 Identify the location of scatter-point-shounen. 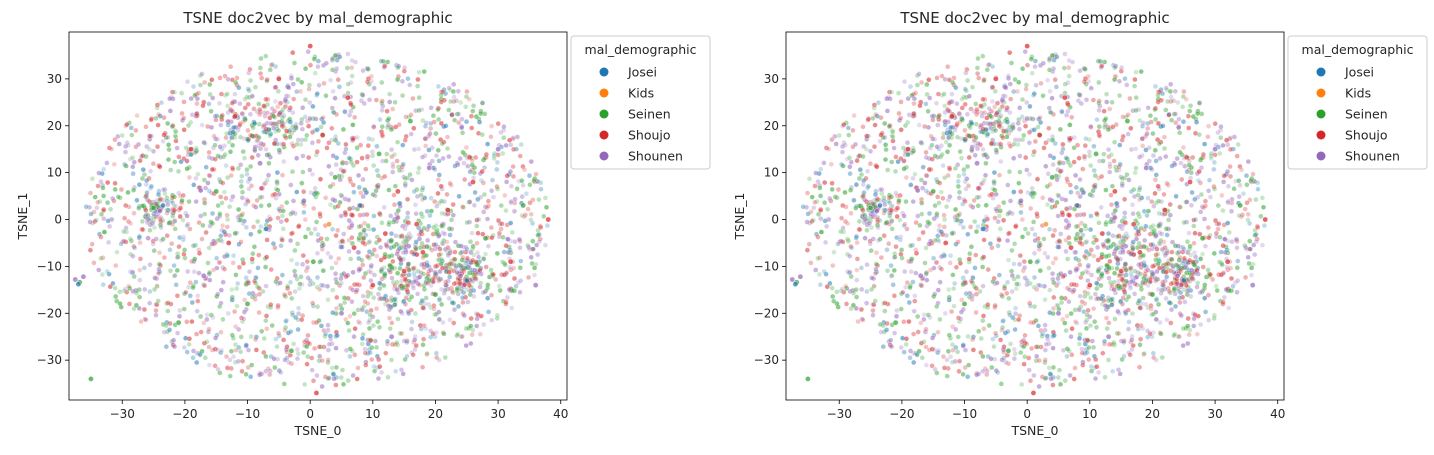
(429, 168).